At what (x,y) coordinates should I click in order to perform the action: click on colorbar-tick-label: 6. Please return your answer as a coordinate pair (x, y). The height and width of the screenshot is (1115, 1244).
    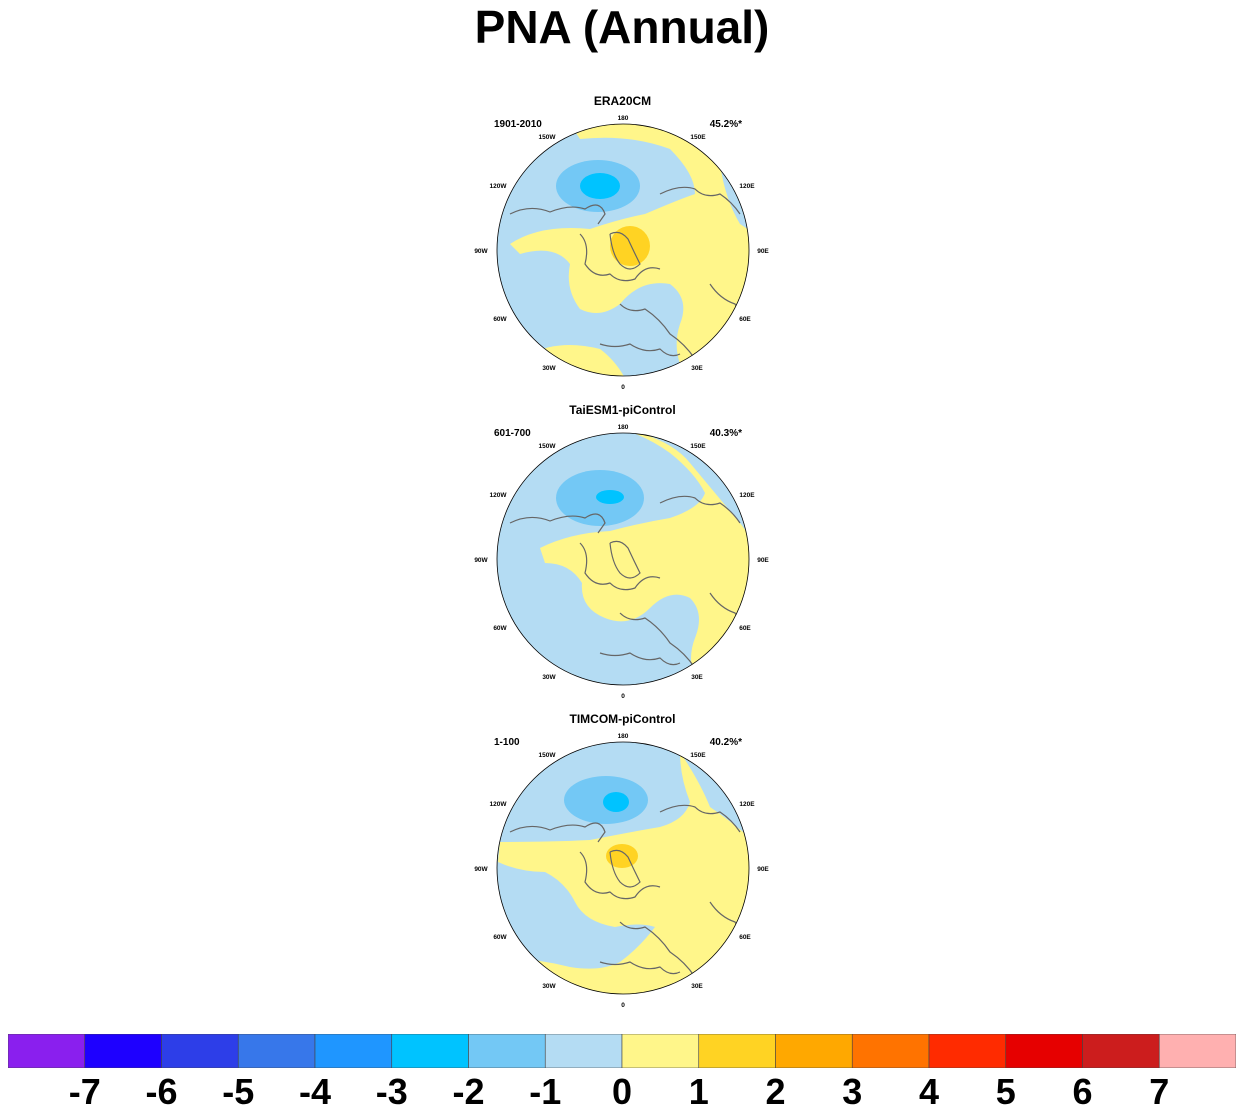
    Looking at the image, I should click on (1082, 1091).